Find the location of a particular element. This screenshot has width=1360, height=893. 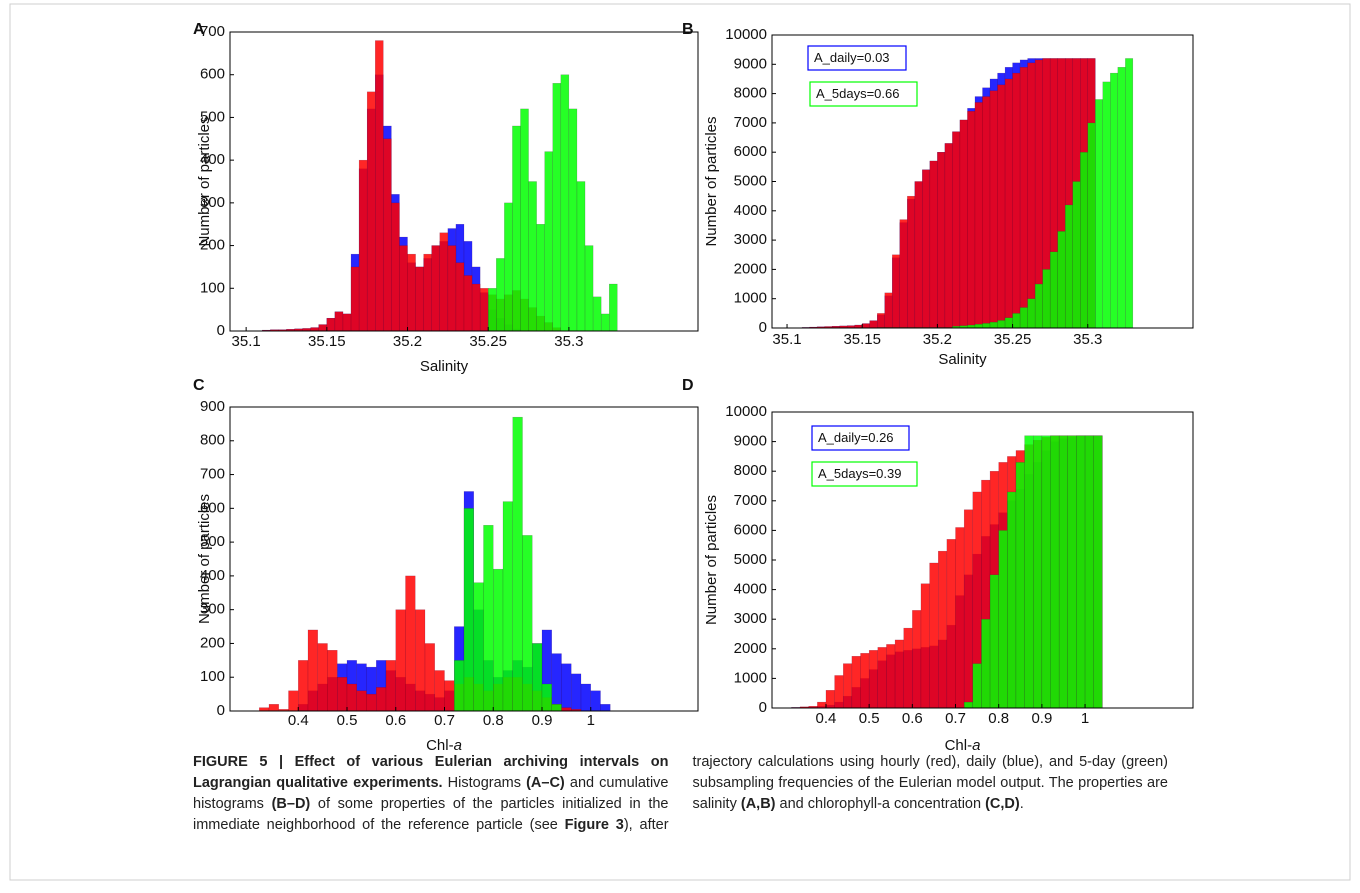

caption-text: . is located at coordinates (1021, 804).